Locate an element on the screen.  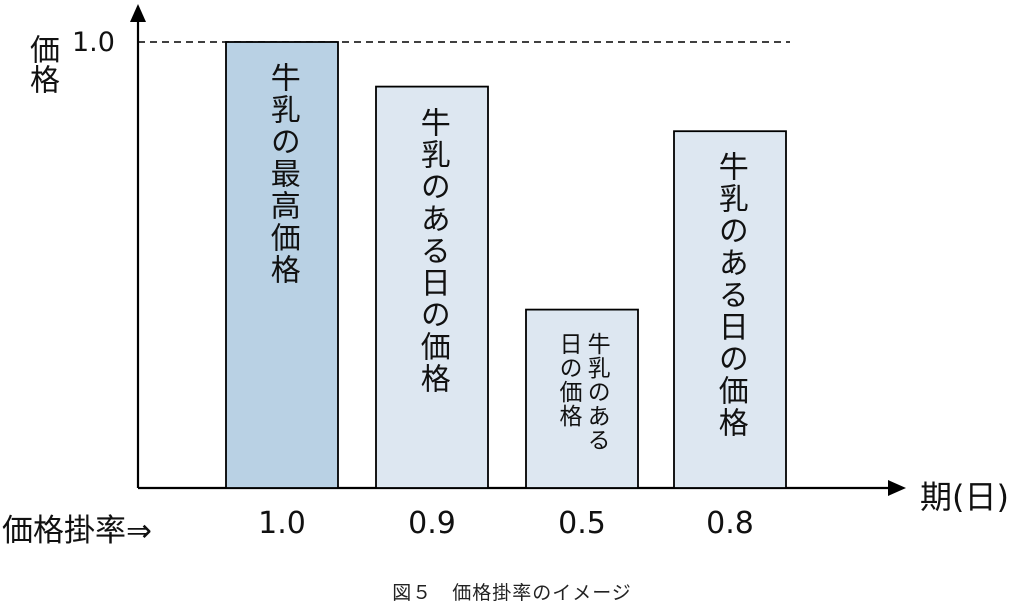
x-axis-arrow is located at coordinates (897, 488).